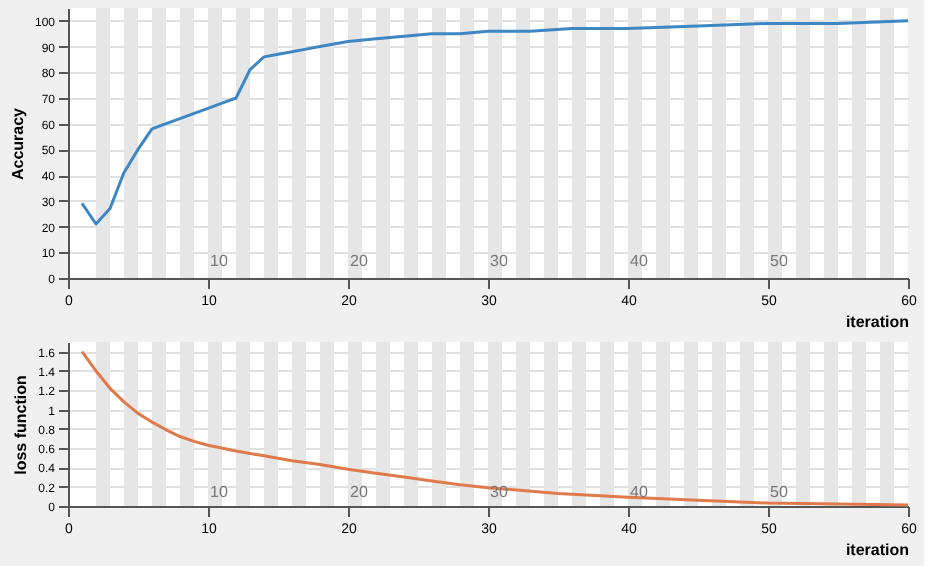  Describe the element at coordinates (17, 143) in the screenshot. I see `y-axis-title: Accuracy` at that location.